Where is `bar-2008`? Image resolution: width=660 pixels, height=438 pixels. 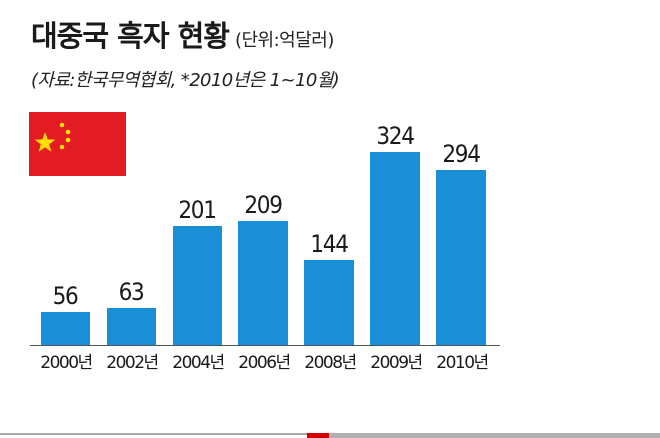
bar-2008 is located at coordinates (329, 302).